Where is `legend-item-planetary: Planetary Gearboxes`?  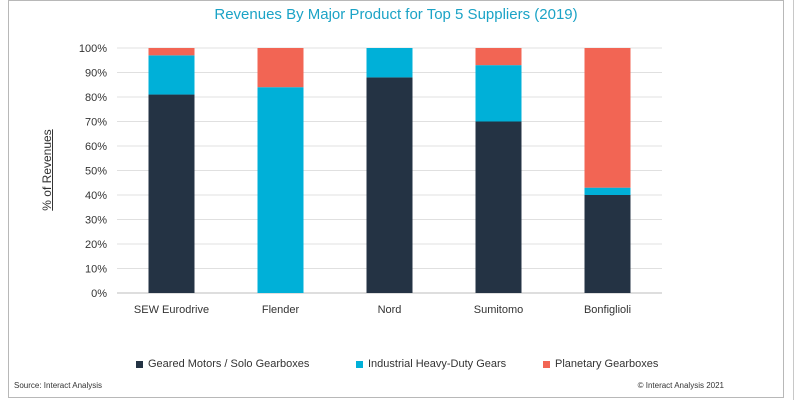 legend-item-planetary: Planetary Gearboxes is located at coordinates (600, 364).